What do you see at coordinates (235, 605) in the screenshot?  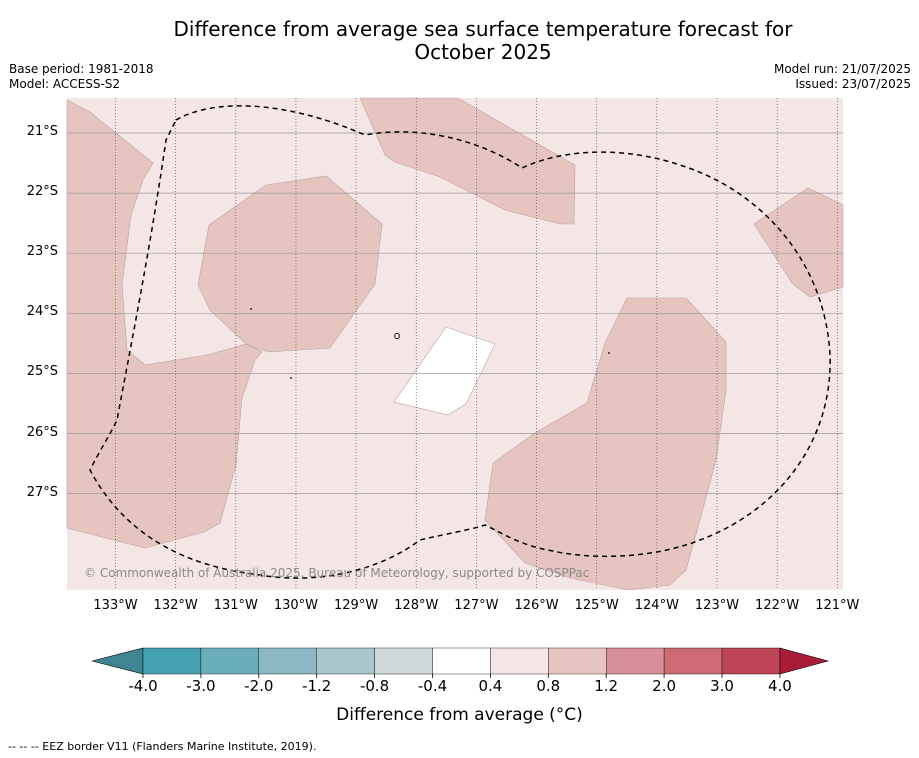 I see `longitude-label: 131°W` at bounding box center [235, 605].